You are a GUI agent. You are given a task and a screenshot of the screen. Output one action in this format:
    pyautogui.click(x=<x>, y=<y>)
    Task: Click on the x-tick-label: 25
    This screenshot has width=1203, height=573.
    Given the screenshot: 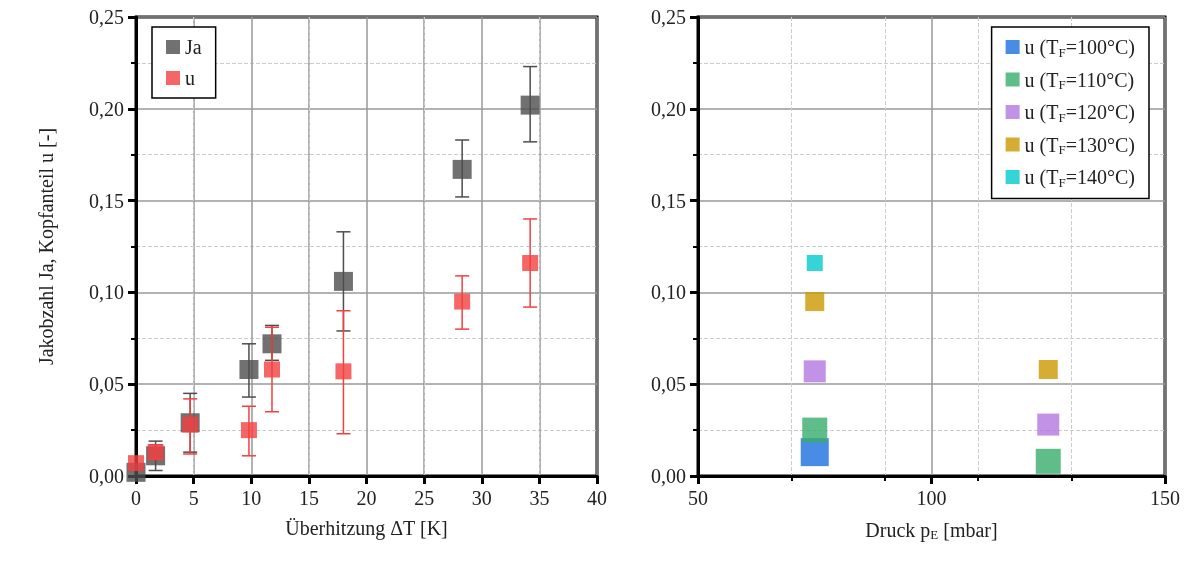 What is the action you would take?
    pyautogui.click(x=424, y=498)
    